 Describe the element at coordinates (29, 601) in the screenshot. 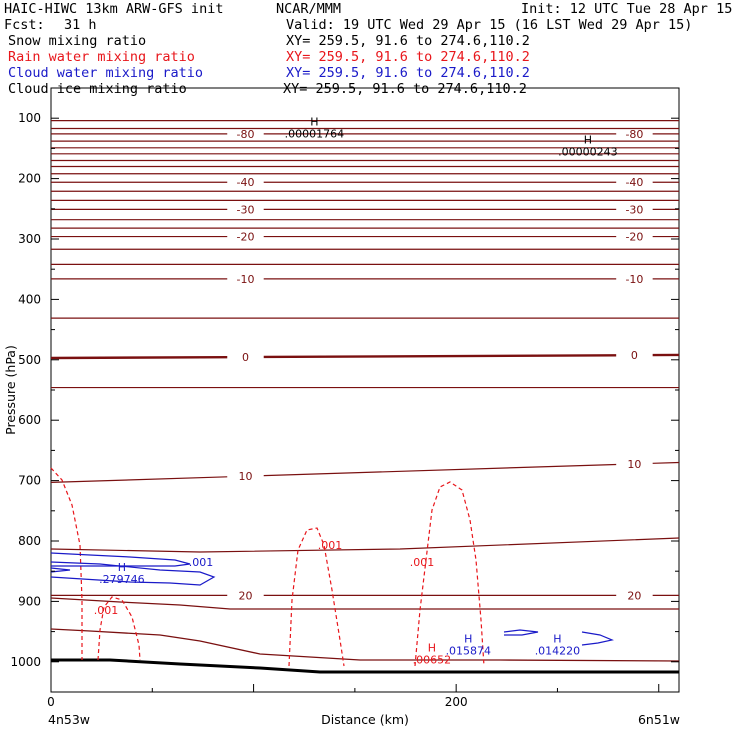

I see `y-tick-label: 900` at that location.